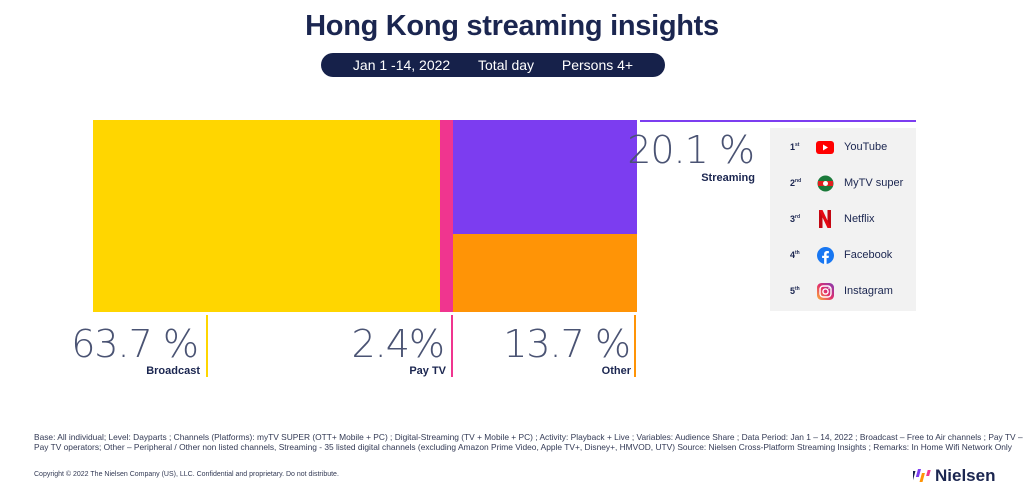 The width and height of the screenshot is (1024, 493). I want to click on broadcast-value-label: 63.7 %, so click(135, 344).